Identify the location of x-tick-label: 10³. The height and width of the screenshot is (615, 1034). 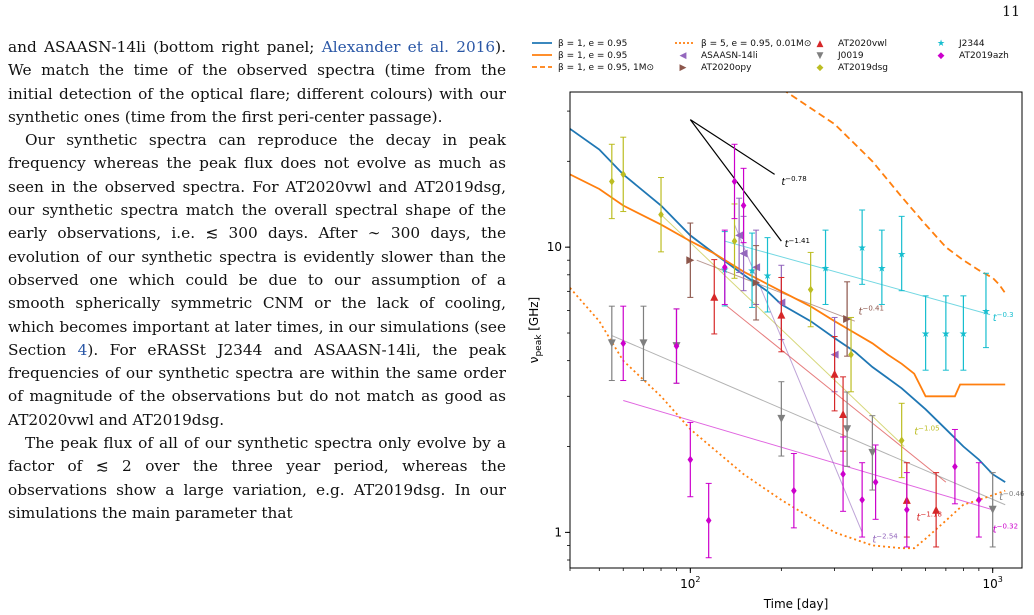
(993, 583).